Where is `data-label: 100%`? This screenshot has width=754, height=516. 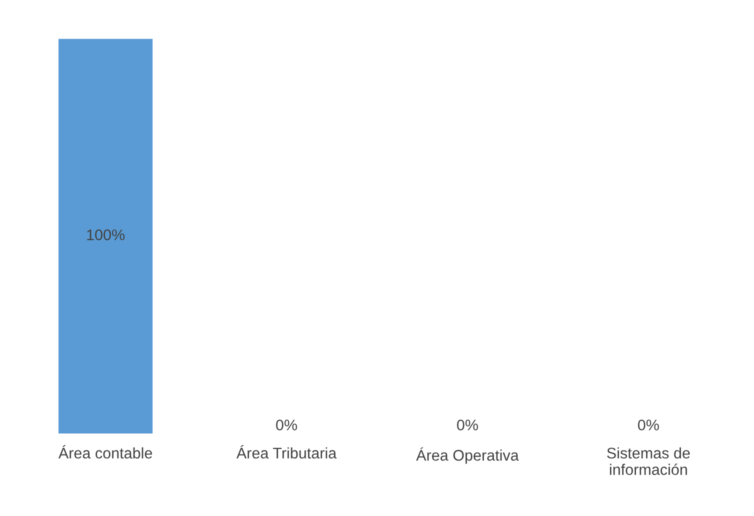 data-label: 100% is located at coordinates (106, 234).